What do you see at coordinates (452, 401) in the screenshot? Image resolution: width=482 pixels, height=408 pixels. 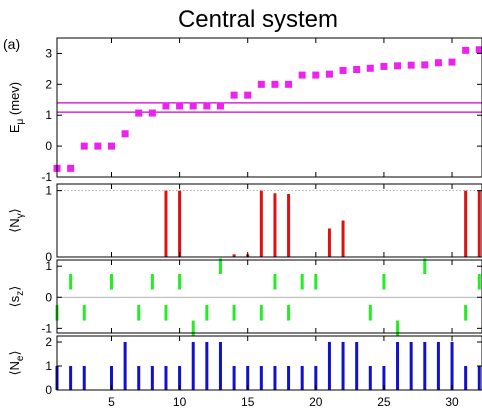 I see `x-tick-label: 30` at bounding box center [452, 401].